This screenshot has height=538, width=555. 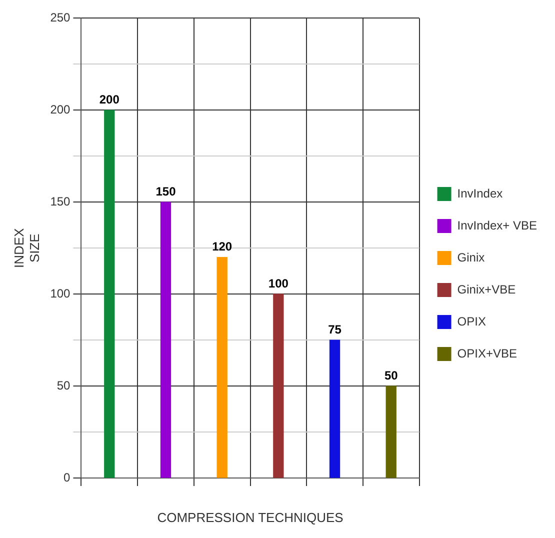 What do you see at coordinates (63, 385) in the screenshot?
I see `y-tick-label: 50` at bounding box center [63, 385].